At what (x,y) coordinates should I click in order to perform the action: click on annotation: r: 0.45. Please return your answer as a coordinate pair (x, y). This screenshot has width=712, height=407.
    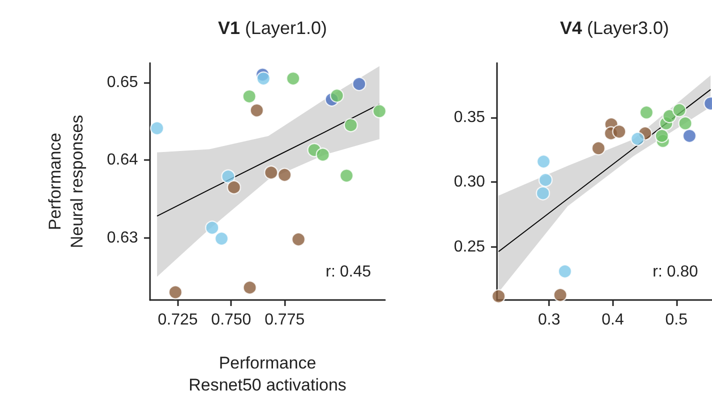
    Looking at the image, I should click on (349, 272).